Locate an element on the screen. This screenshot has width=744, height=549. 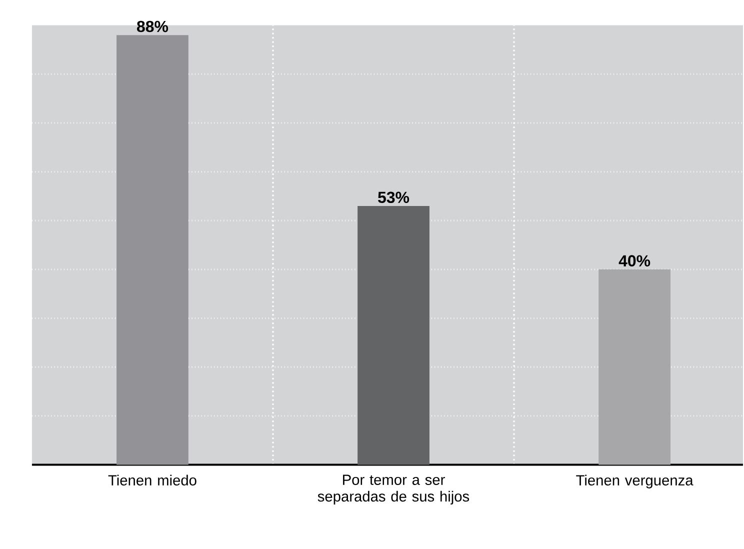
x-tick-label: Tienen verguenza is located at coordinates (635, 481).